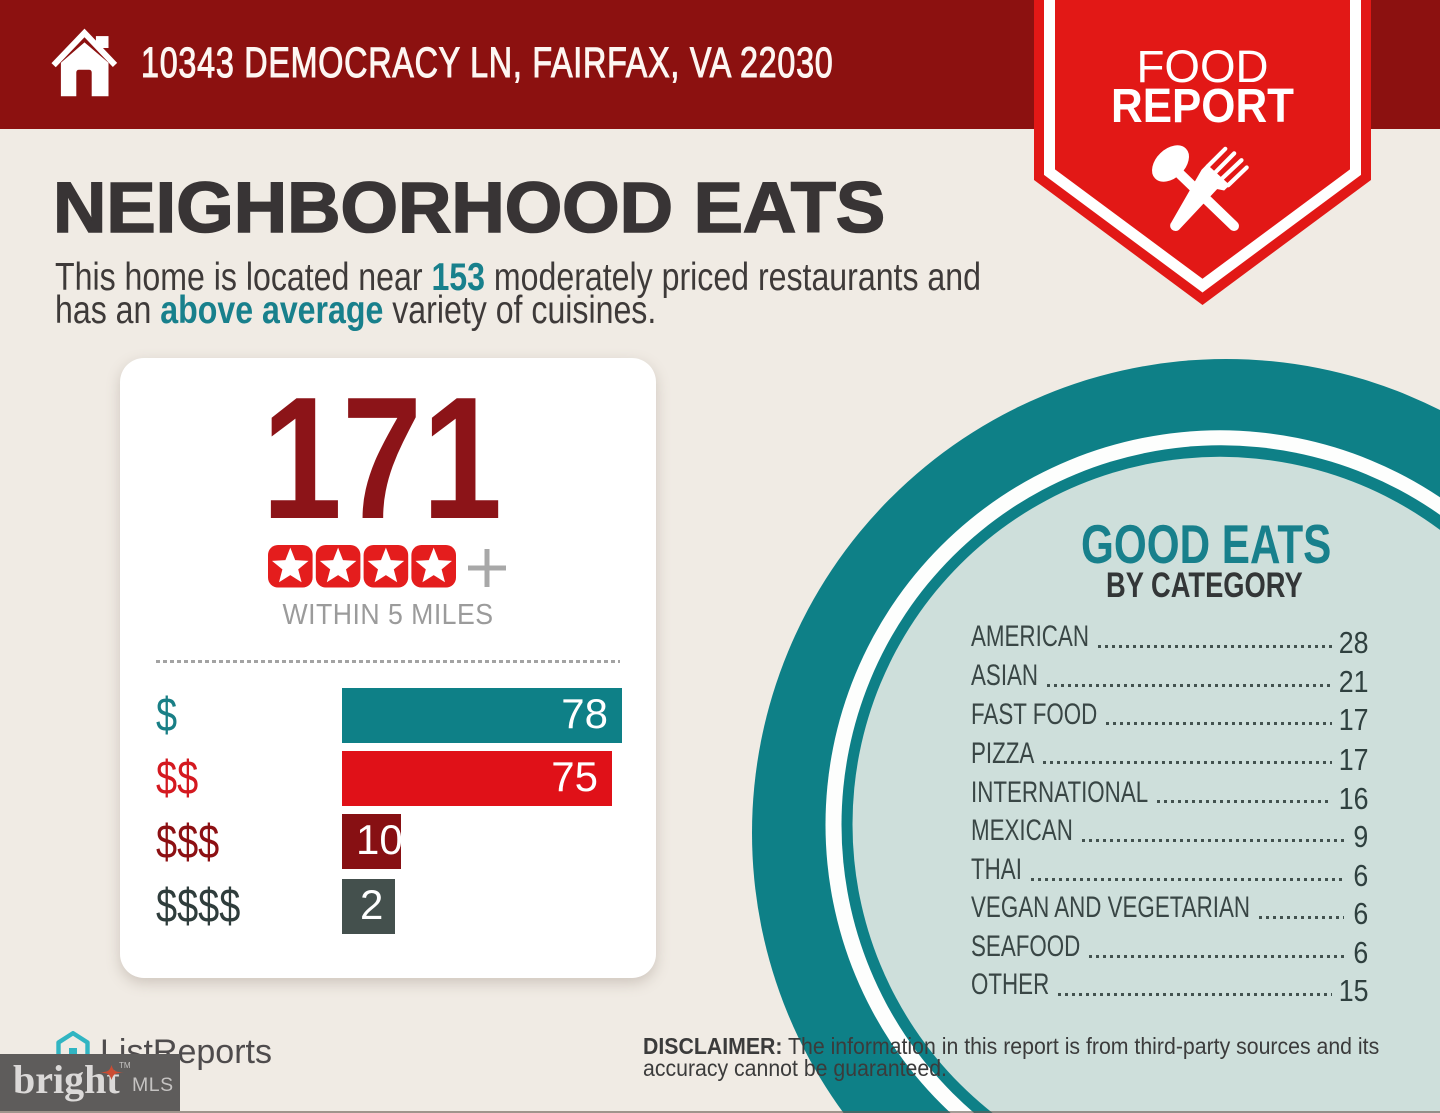 This screenshot has width=1440, height=1113. I want to click on svg-text: REPORT, so click(1202, 106).